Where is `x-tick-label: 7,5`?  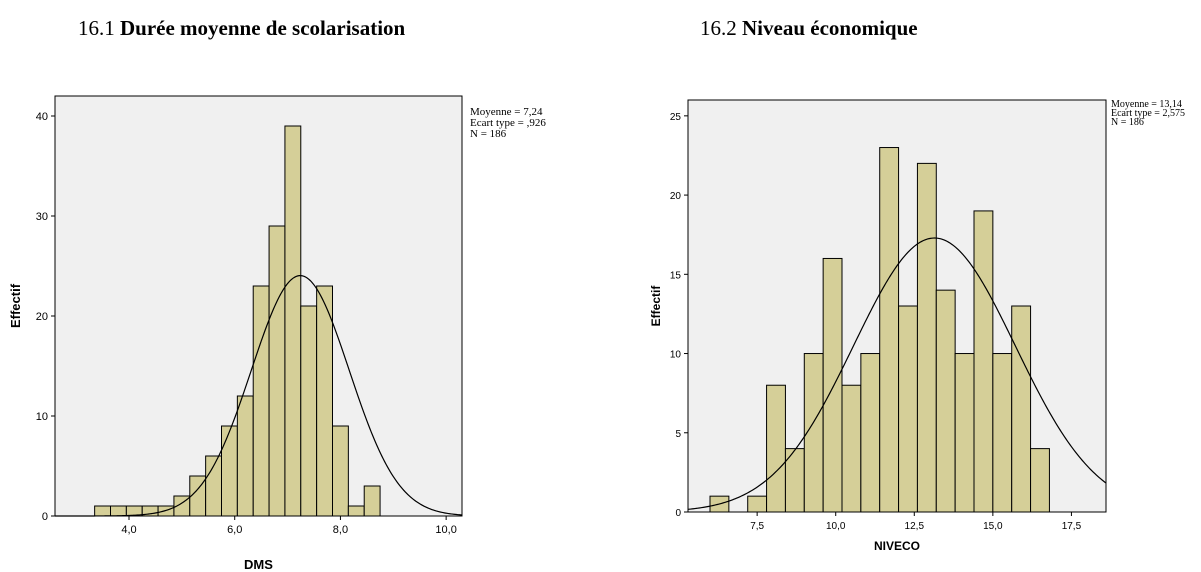
x-tick-label: 7,5 is located at coordinates (757, 526).